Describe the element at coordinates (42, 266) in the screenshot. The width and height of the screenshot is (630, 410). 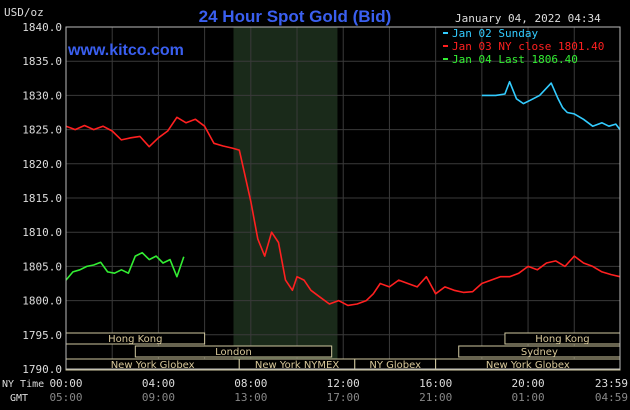
I see `y-tick-label: 1805.0` at that location.